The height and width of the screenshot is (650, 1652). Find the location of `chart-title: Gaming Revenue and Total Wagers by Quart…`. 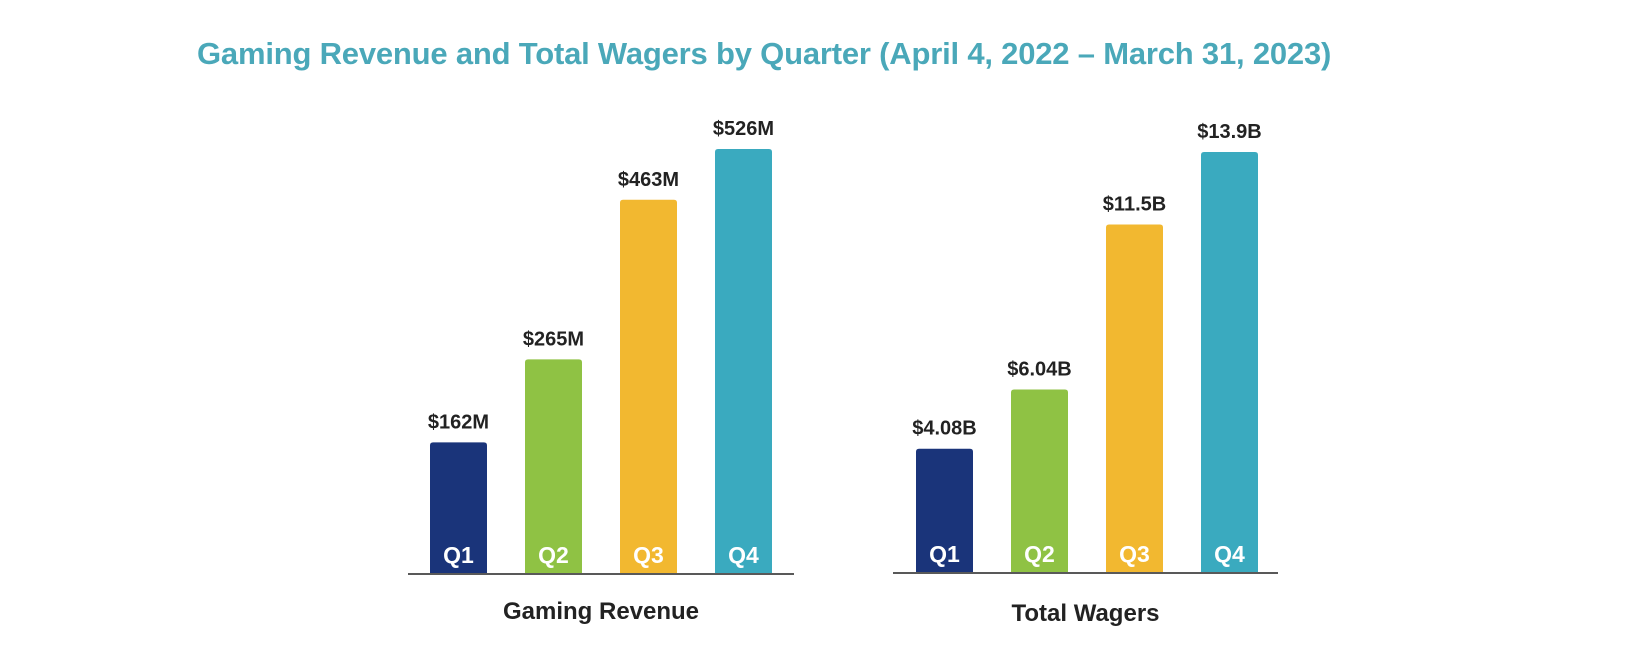

chart-title: Gaming Revenue and Total Wagers by Quart… is located at coordinates (764, 53).